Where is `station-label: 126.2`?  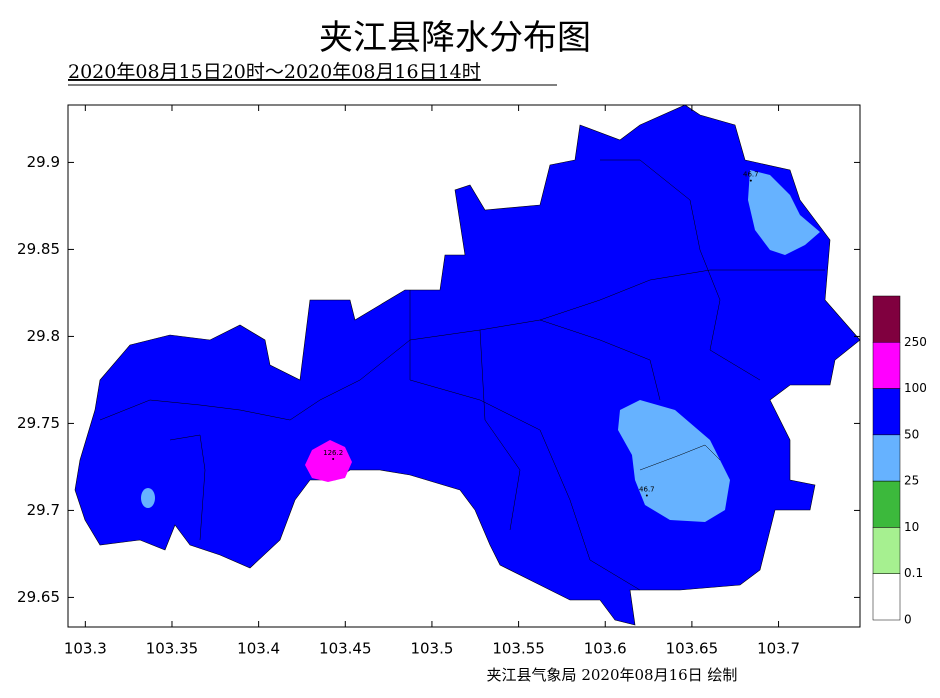 station-label: 126.2 is located at coordinates (333, 453).